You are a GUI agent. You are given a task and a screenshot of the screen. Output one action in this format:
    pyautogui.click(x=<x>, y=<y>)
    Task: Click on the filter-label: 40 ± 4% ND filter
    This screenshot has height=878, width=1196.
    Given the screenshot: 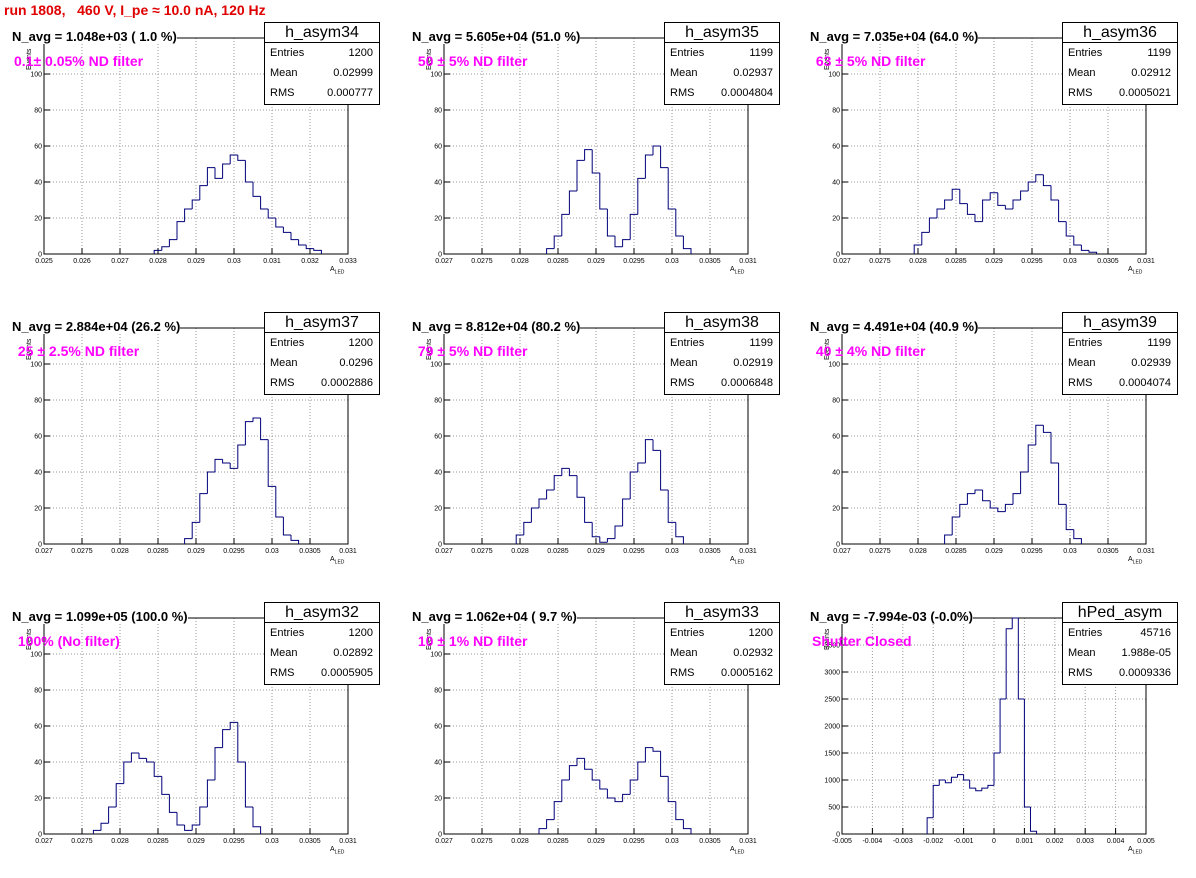 What is the action you would take?
    pyautogui.click(x=869, y=351)
    